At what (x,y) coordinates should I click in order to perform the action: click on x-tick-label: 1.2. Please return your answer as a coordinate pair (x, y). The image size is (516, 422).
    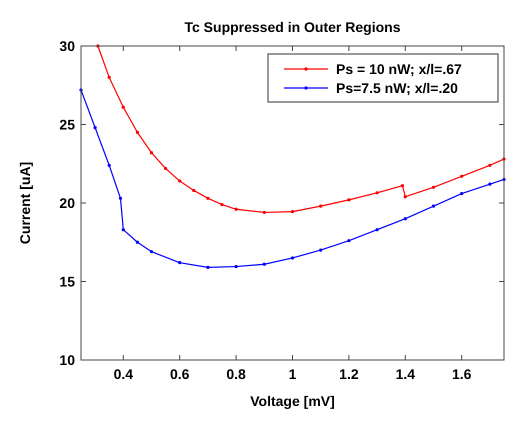
    Looking at the image, I should click on (349, 374).